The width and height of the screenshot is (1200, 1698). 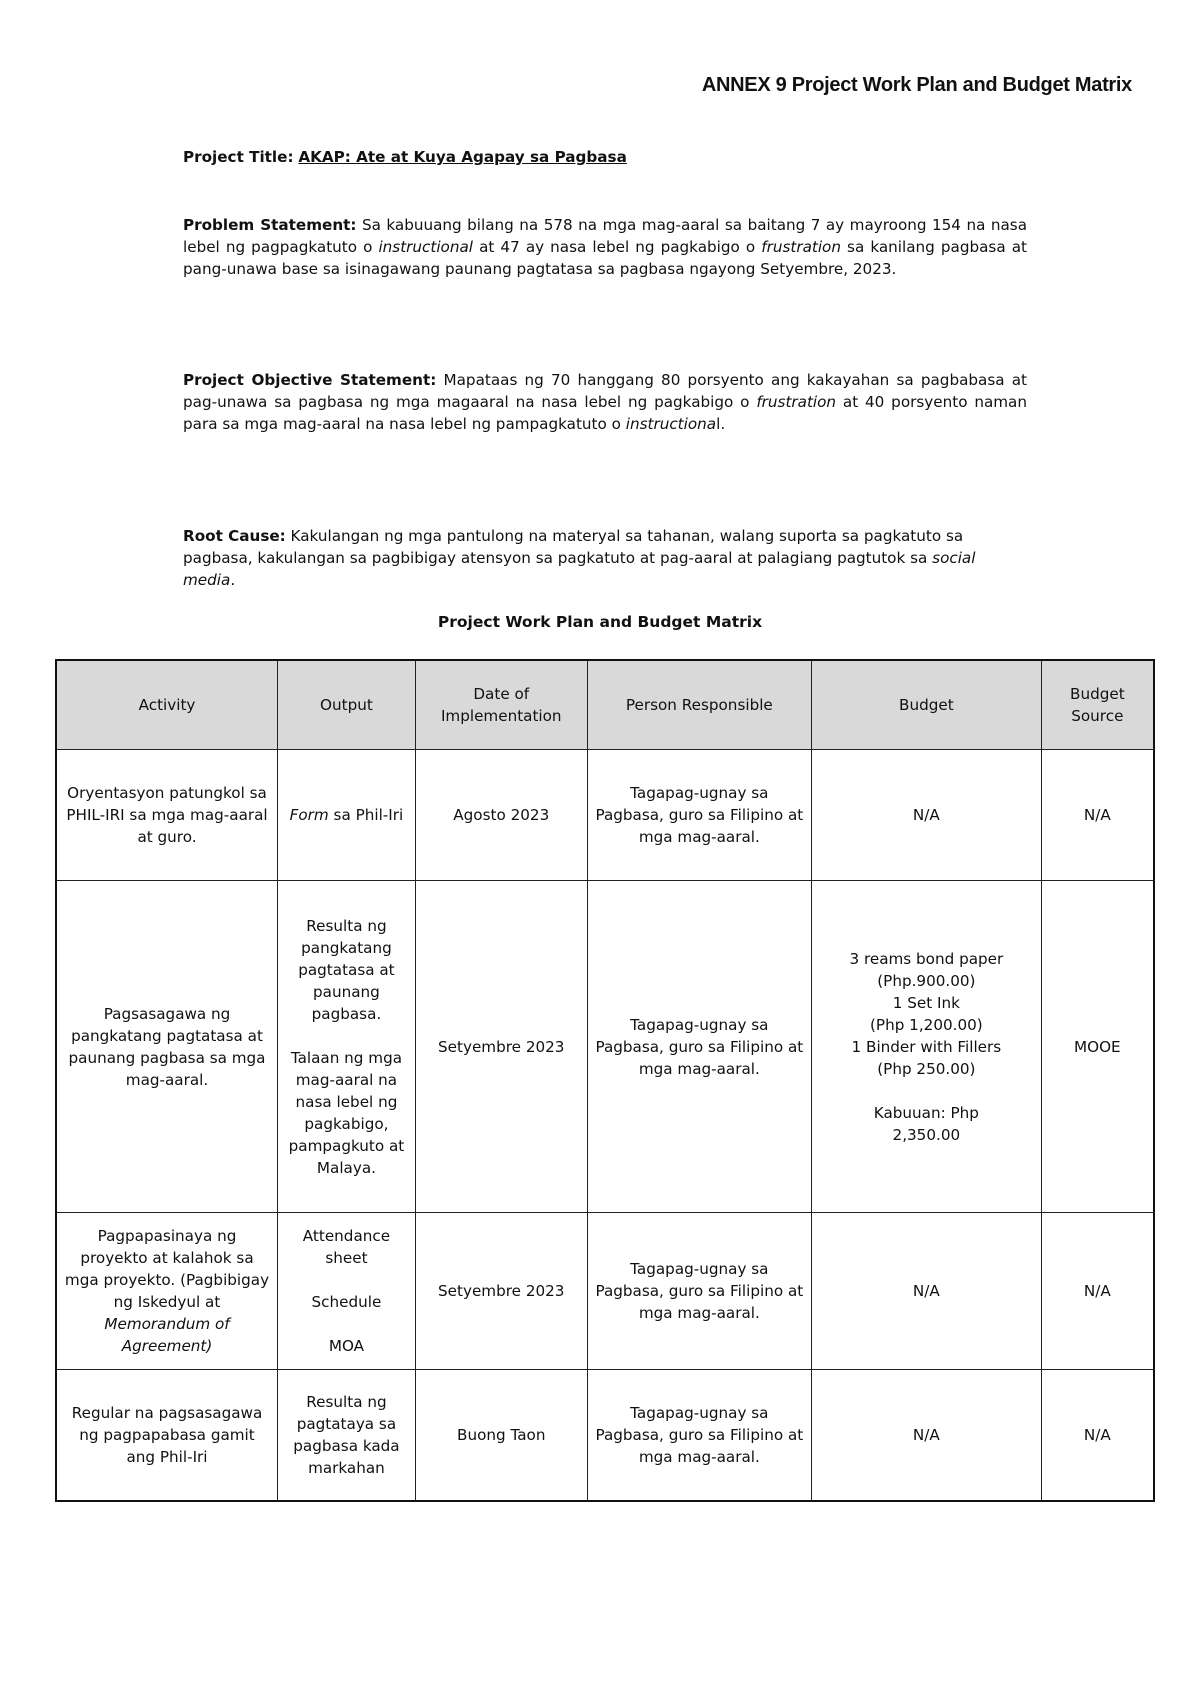 What do you see at coordinates (501, 815) in the screenshot?
I see `cell-date: Agosto 2023` at bounding box center [501, 815].